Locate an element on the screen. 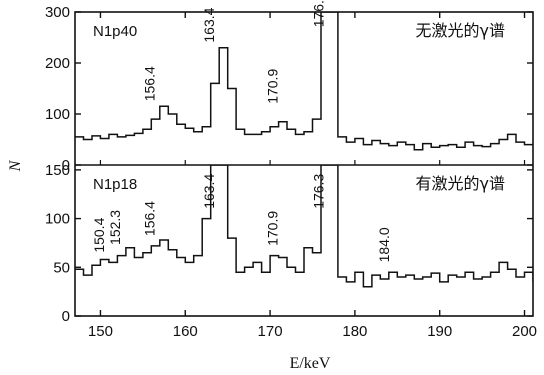 The width and height of the screenshot is (544, 375). x-tick-label: 180 is located at coordinates (354, 331).